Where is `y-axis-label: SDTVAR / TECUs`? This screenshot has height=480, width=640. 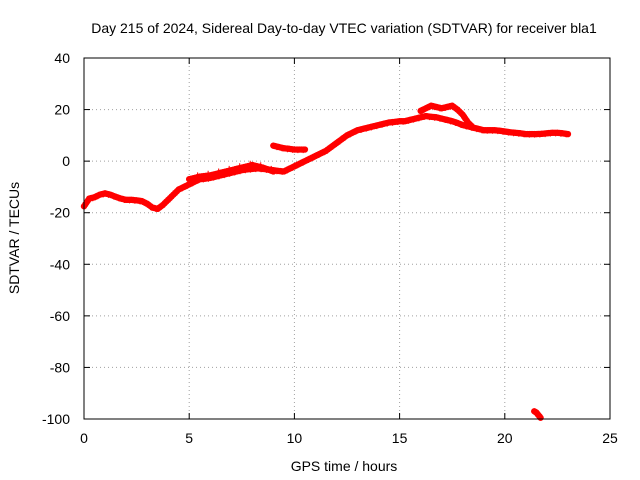
y-axis-label: SDTVAR / TECUs is located at coordinates (14, 238).